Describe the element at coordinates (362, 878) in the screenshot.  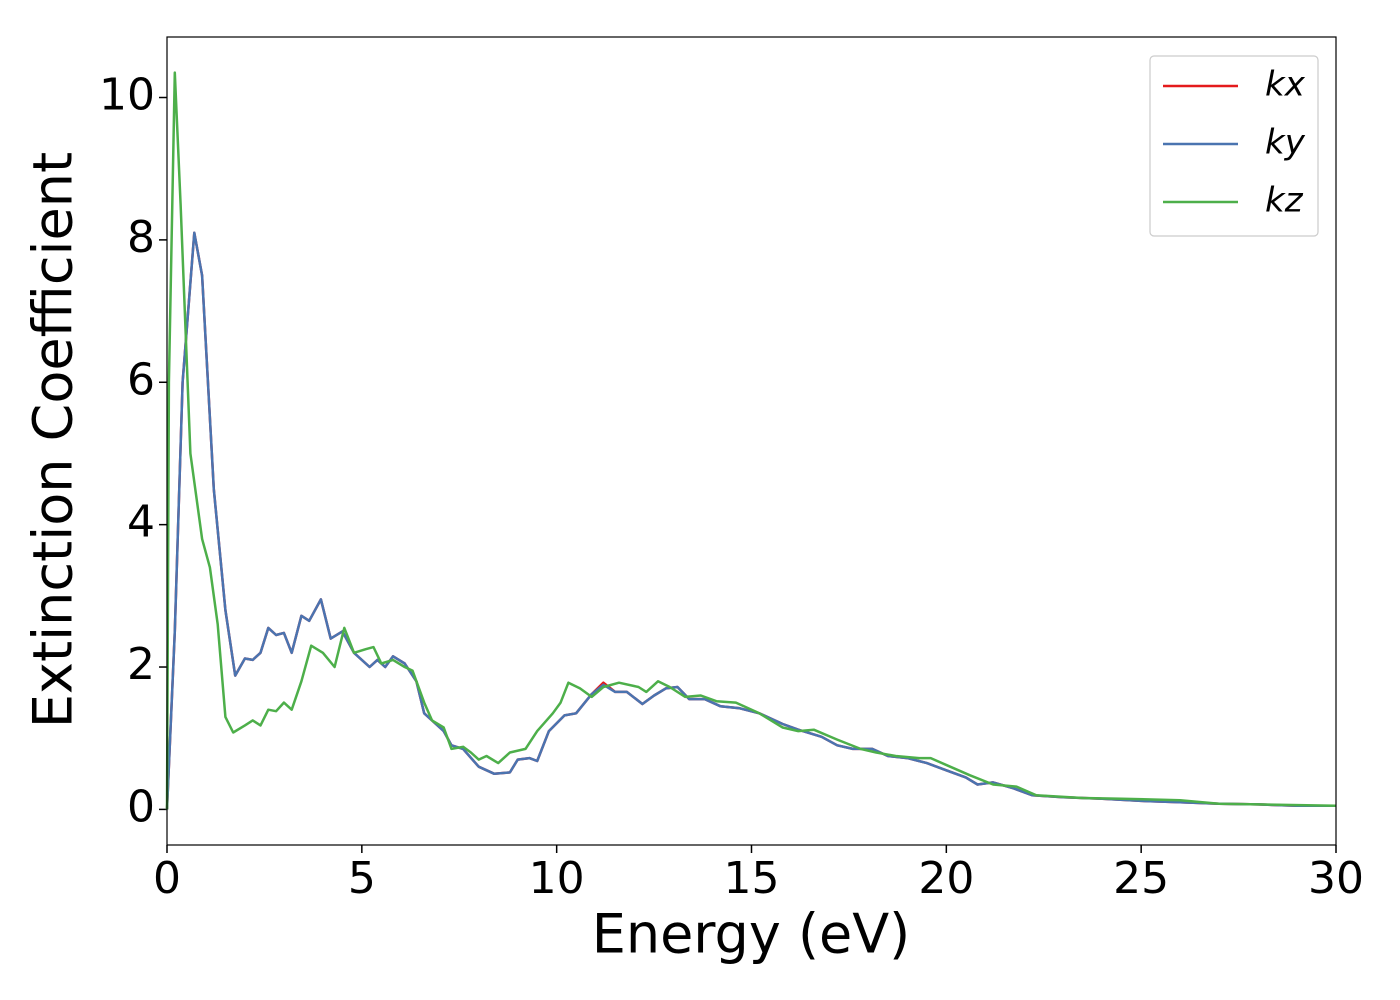
I see `x-tick-label: 5` at that location.